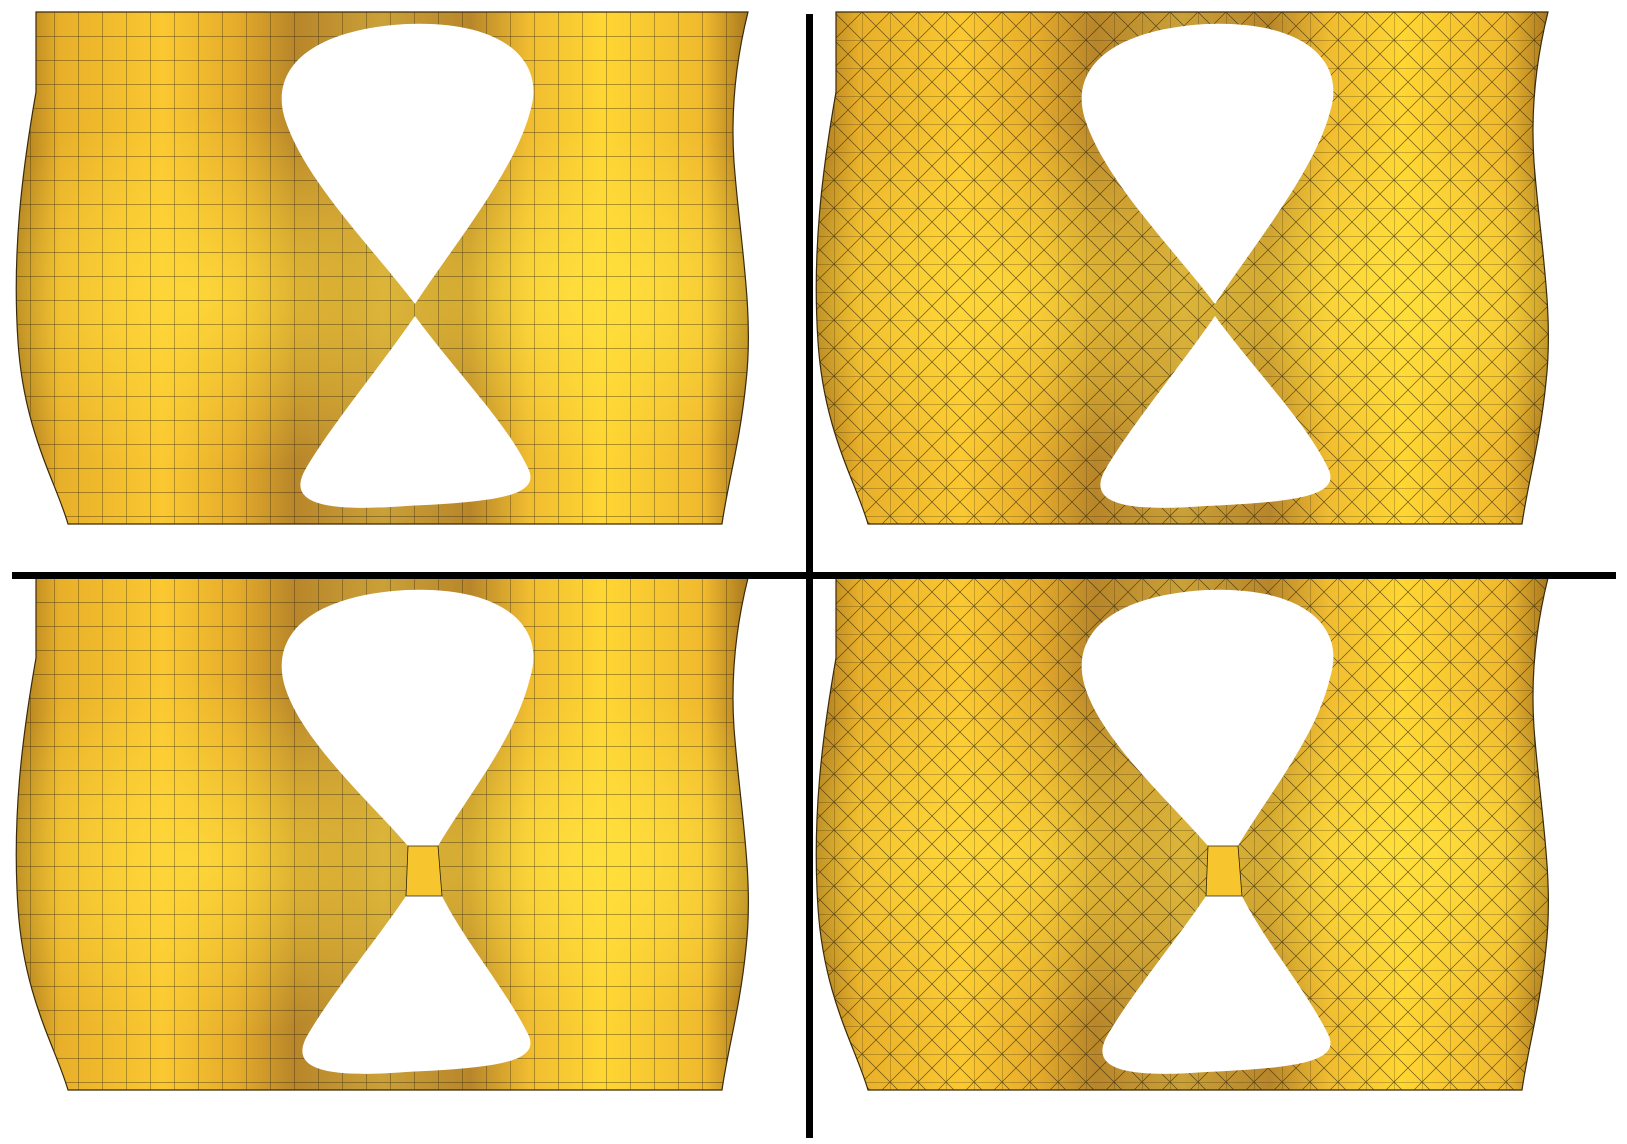 The height and width of the screenshot is (1144, 1627). Describe the element at coordinates (814, 575) in the screenshot. I see `divider-horizontal` at that location.